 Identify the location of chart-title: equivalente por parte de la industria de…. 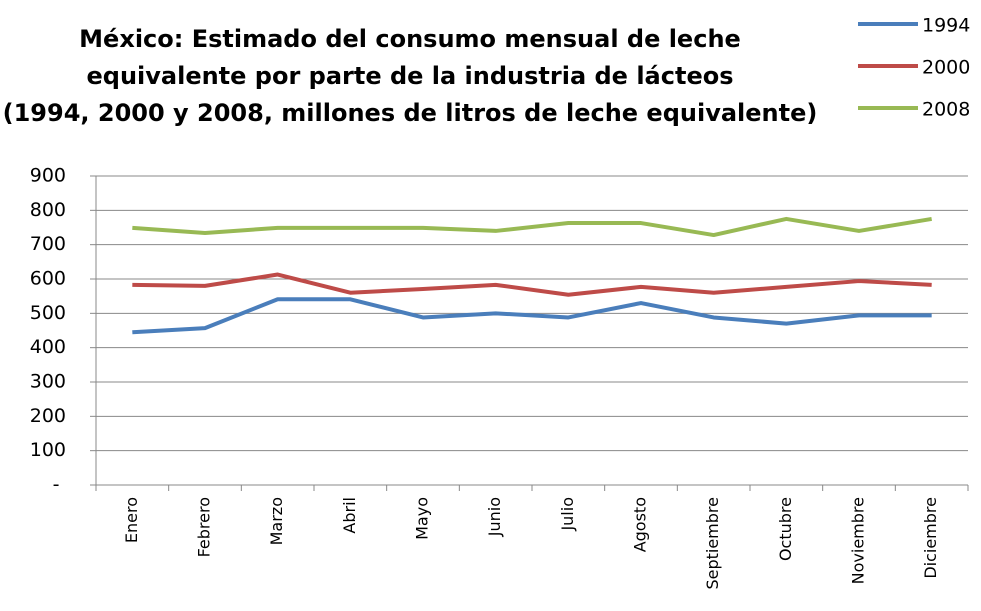
(409, 76).